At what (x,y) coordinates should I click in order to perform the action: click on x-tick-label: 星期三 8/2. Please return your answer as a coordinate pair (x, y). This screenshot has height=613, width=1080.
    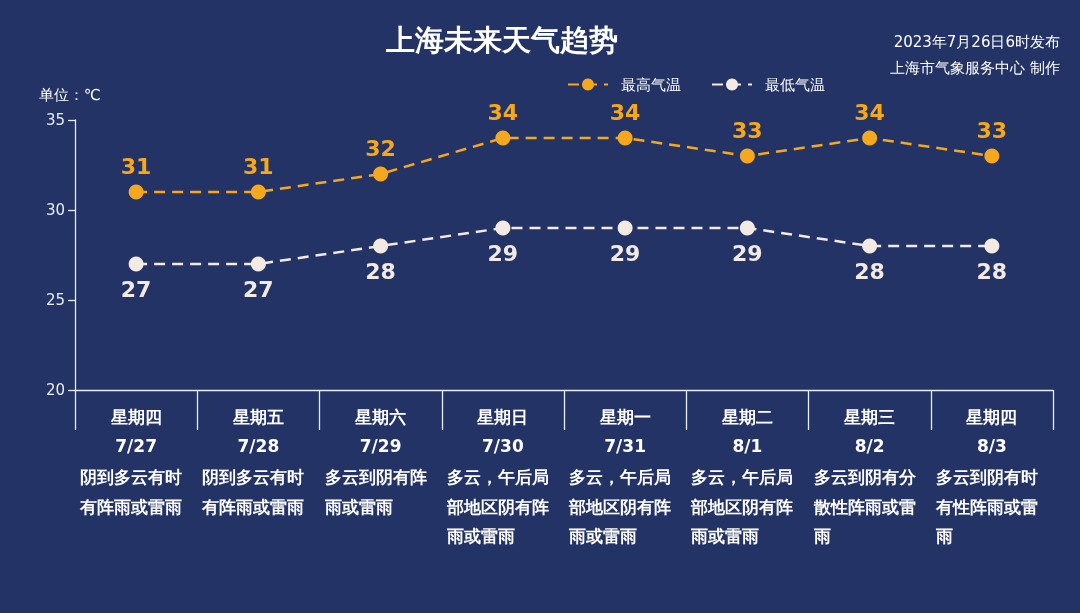
    Looking at the image, I should click on (869, 431).